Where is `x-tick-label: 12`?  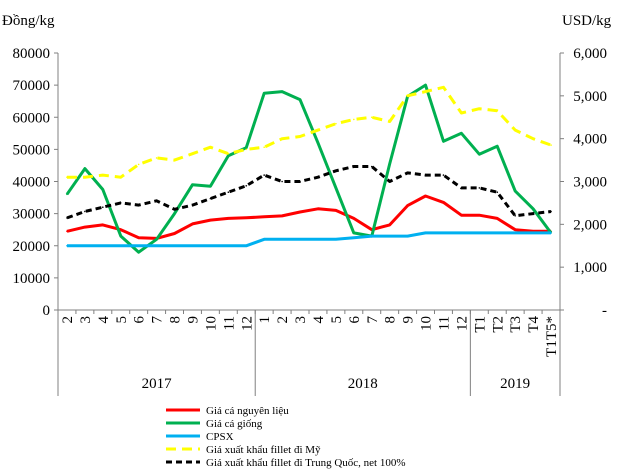
x-tick-label: 12 is located at coordinates (247, 323).